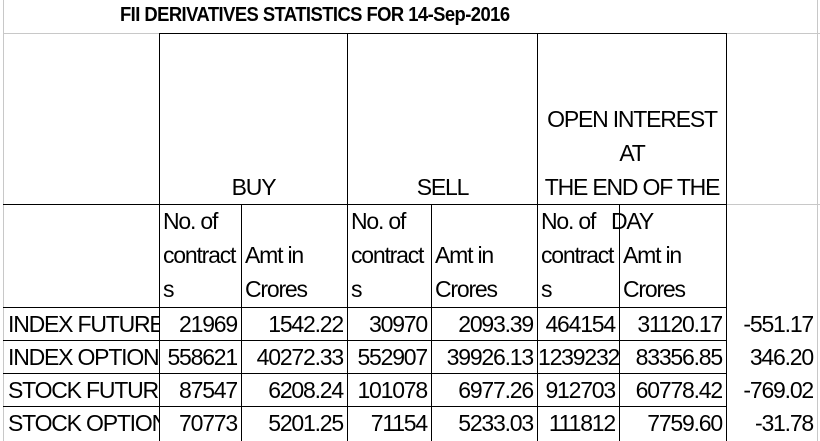 This screenshot has height=441, width=820. Describe the element at coordinates (443, 187) in the screenshot. I see `header-sell: SELL` at that location.